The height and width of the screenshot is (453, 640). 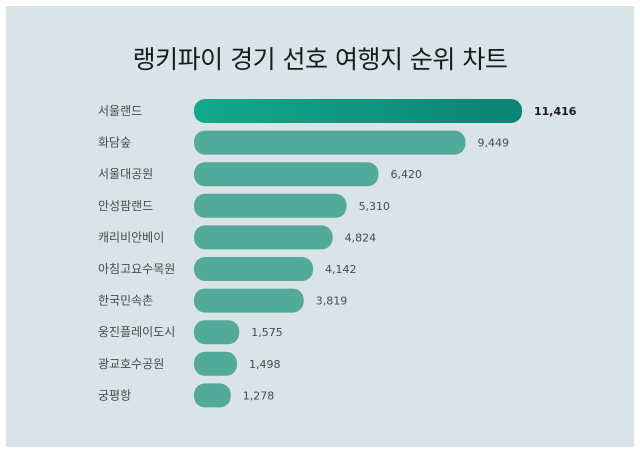 I want to click on value-label: 1,575, so click(x=266, y=332).